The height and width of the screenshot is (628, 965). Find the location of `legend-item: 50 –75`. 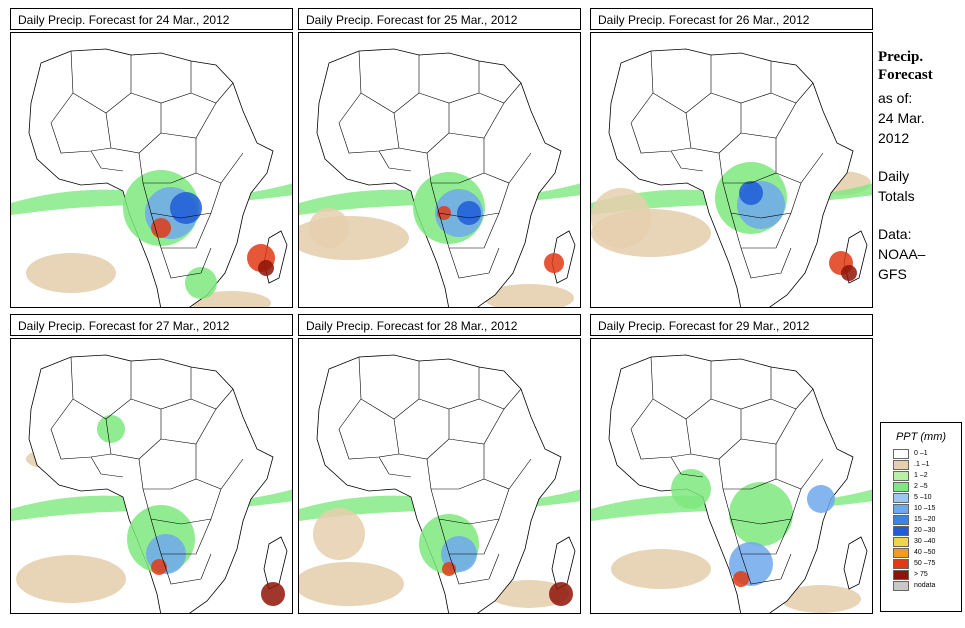

legend-item: 50 –75 is located at coordinates (927, 564).